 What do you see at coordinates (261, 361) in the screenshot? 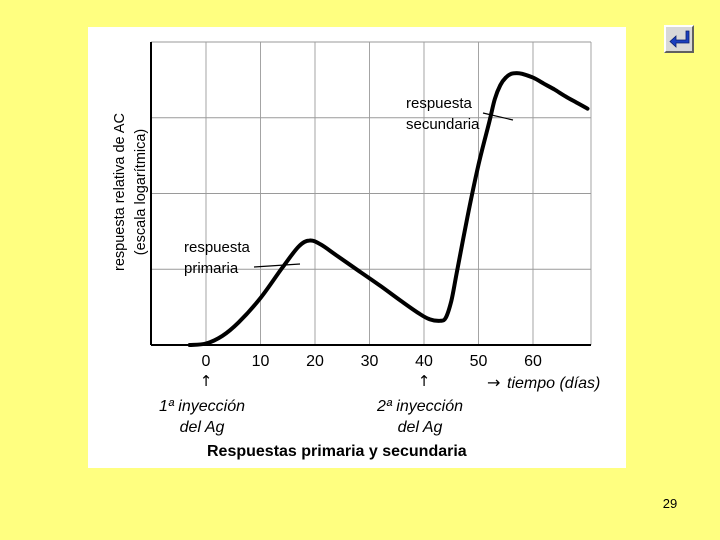
I see `x-tick-label: 10` at bounding box center [261, 361].